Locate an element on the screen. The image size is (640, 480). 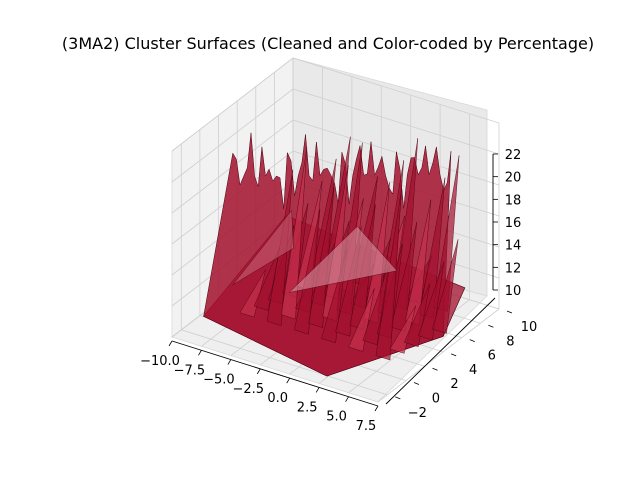
z-tick-label: 20 is located at coordinates (513, 178).